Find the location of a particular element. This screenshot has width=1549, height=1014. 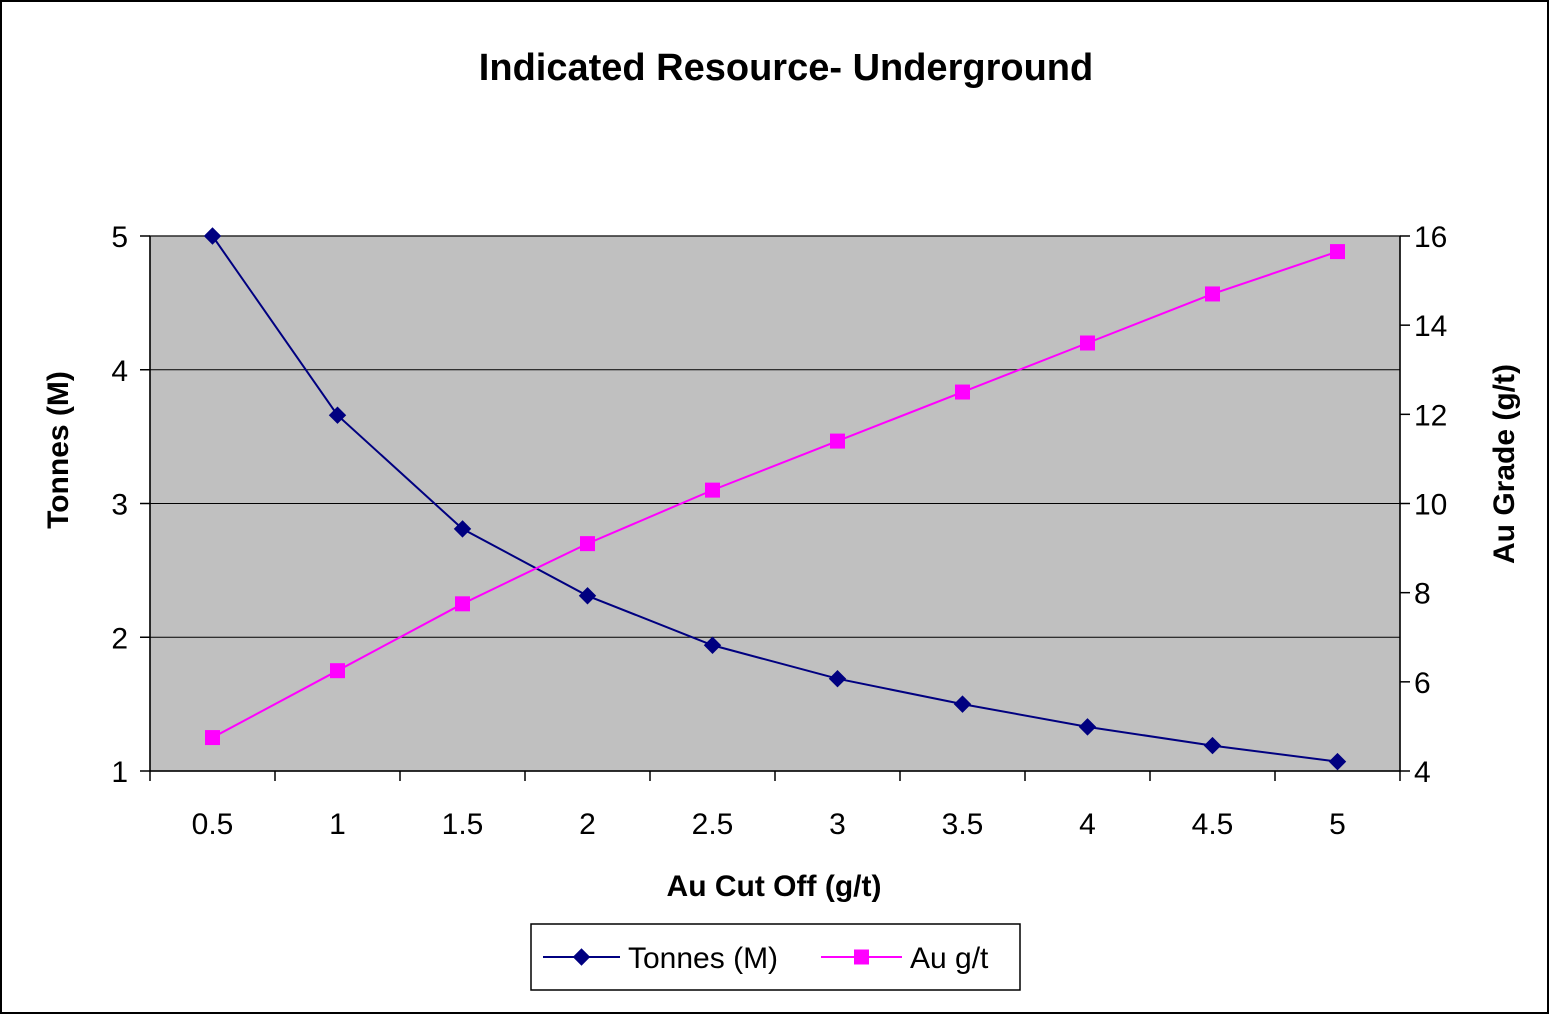

x-tick-label: 2.5 is located at coordinates (713, 824).